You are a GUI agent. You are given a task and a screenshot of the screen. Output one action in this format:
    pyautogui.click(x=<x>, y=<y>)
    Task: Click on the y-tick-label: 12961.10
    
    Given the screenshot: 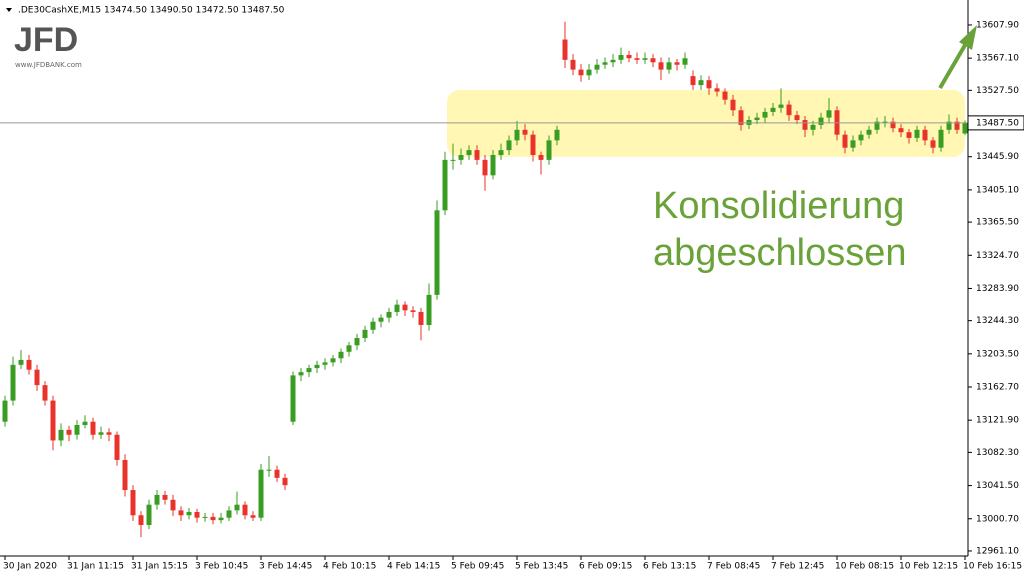 What is the action you would take?
    pyautogui.click(x=997, y=551)
    